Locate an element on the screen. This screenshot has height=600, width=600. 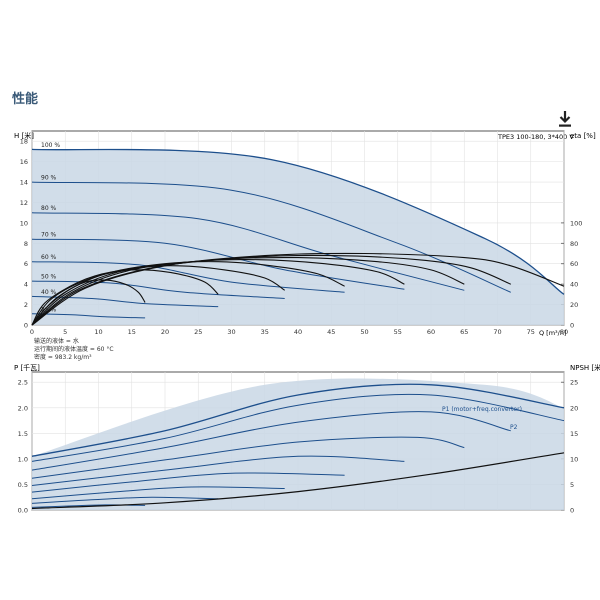
fluid-note: 密度 = 983.2 kg/m³ is located at coordinates (63, 357).